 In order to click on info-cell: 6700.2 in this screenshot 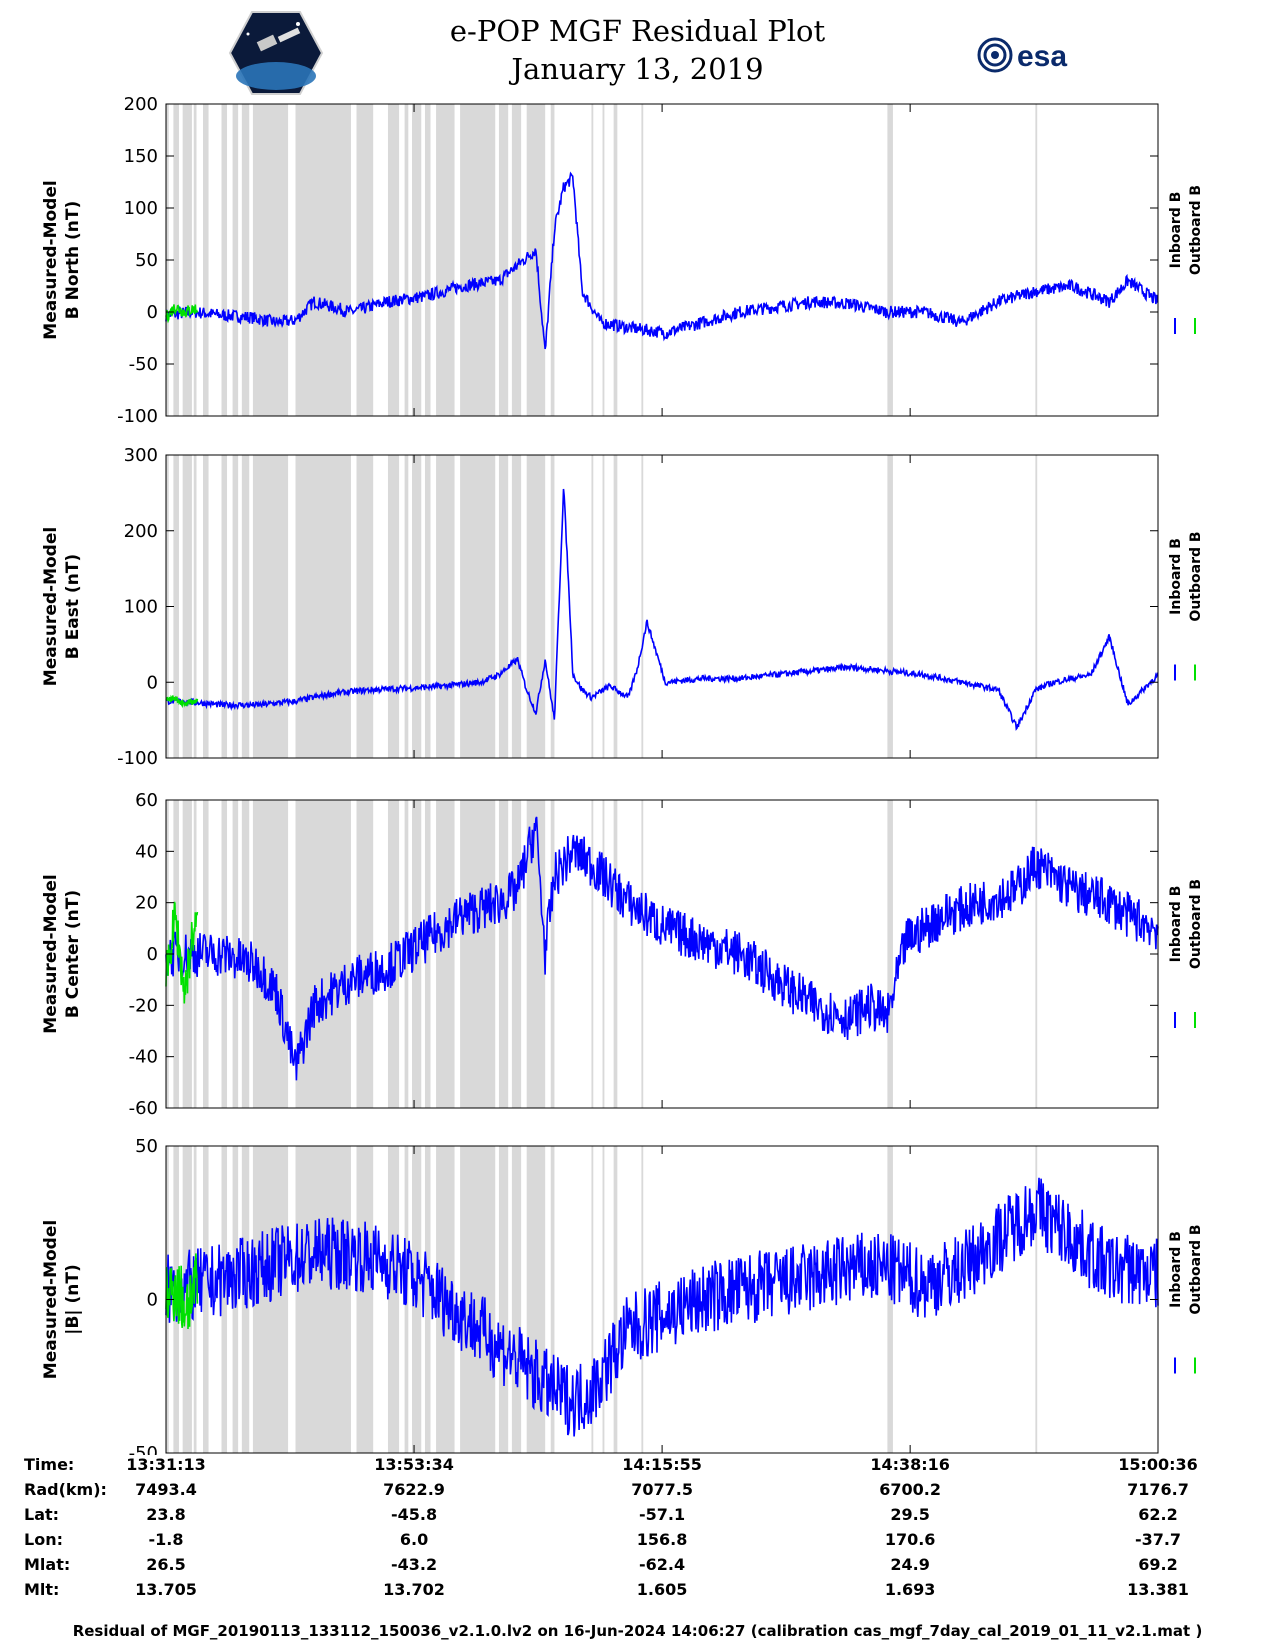, I will do `click(910, 1489)`.